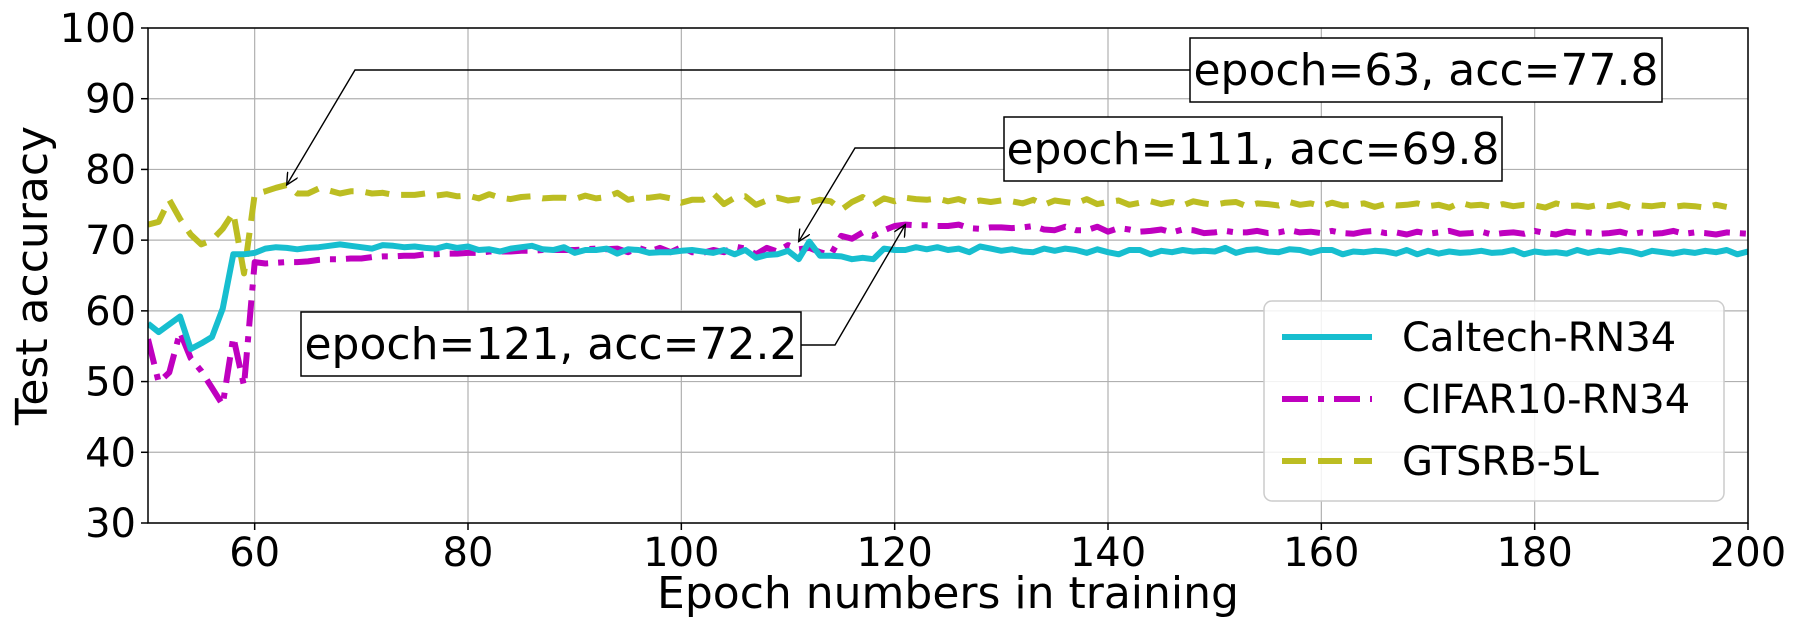 The height and width of the screenshot is (630, 1800). I want to click on x-tick-label: 60, so click(254, 553).